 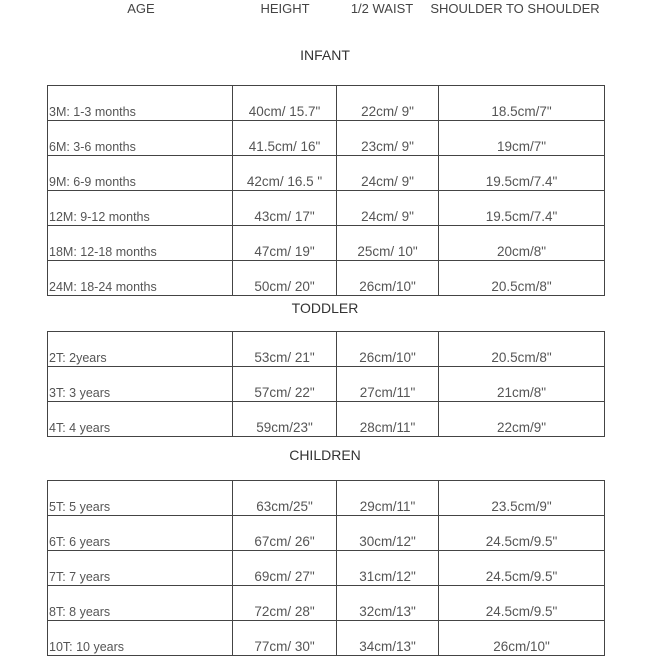 I want to click on table-row: 8T: 8 years 72cm/ 28" 32cm/13" 24.5cm/9.5", so click(x=326, y=603).